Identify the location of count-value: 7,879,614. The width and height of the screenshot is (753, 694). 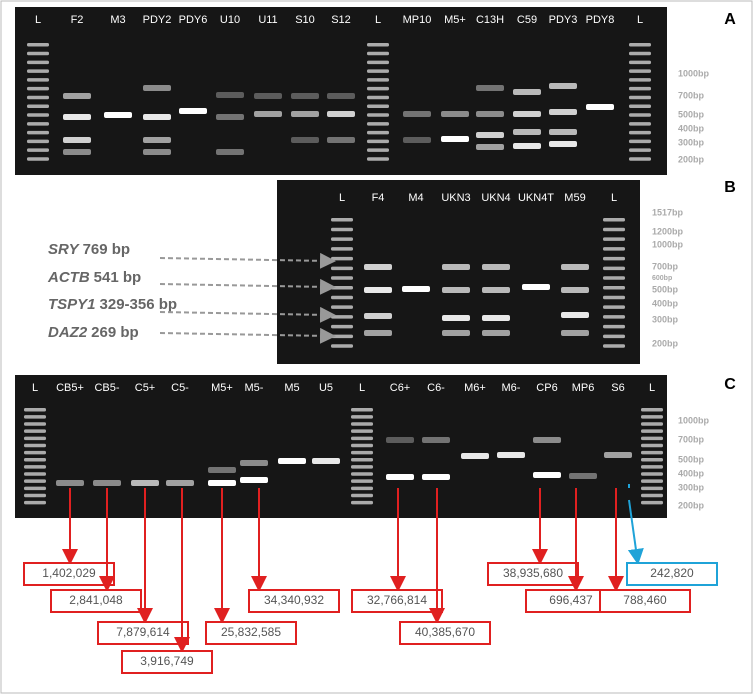
(143, 632).